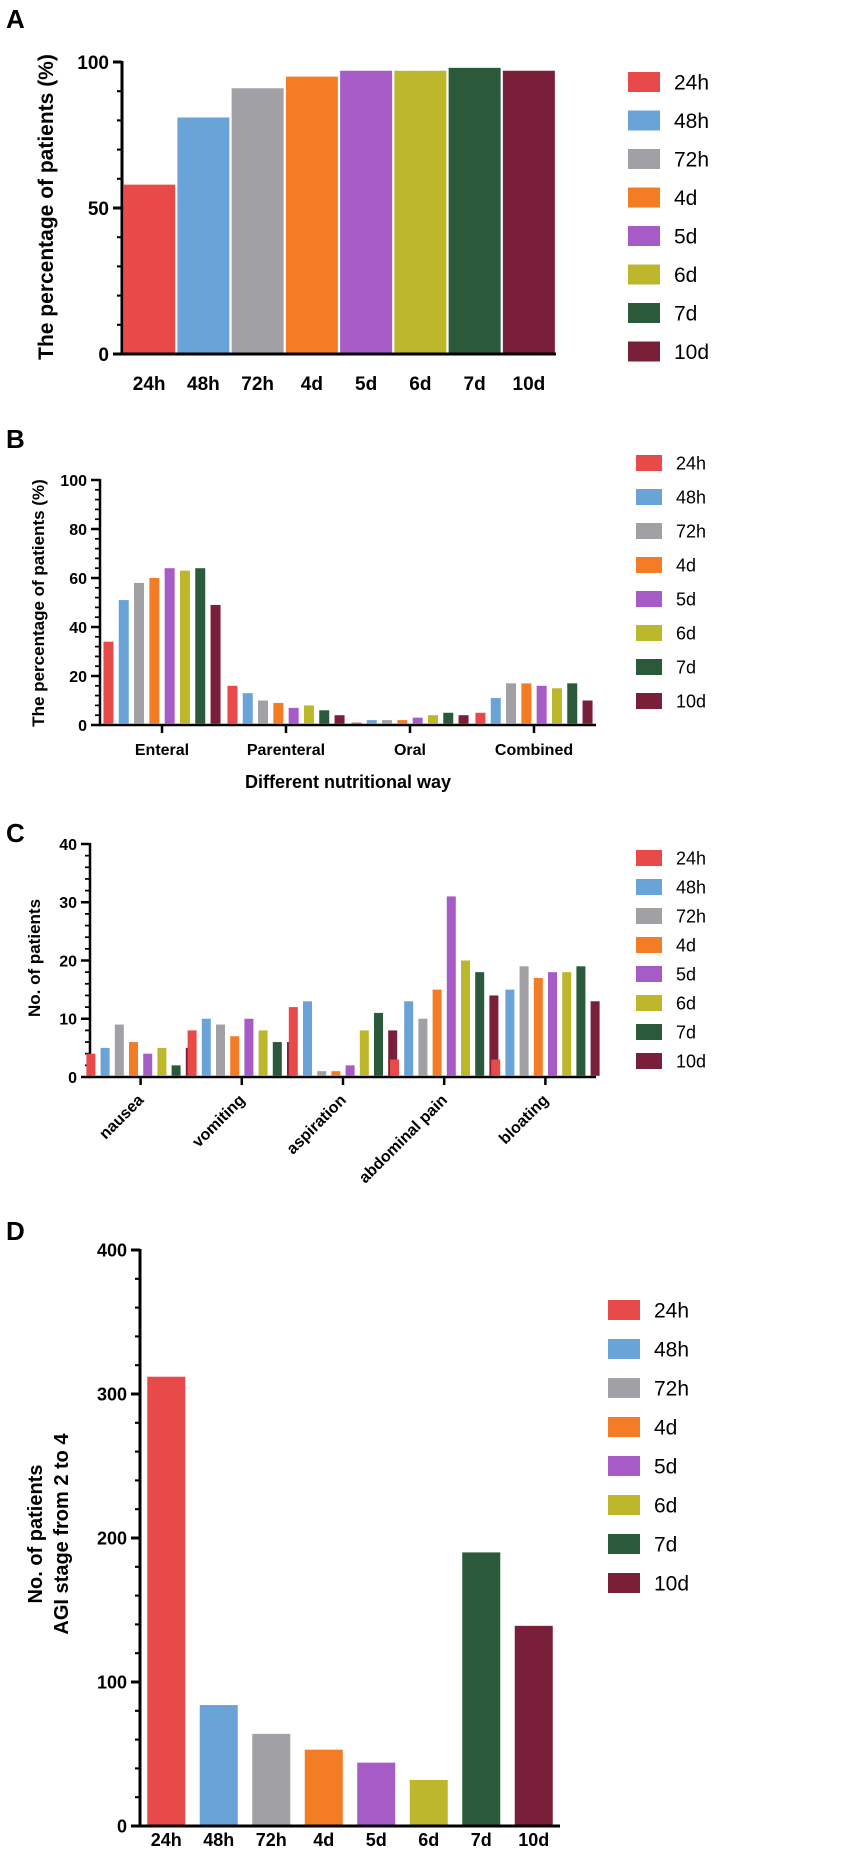 The image size is (851, 1850). Describe the element at coordinates (263, 1053) in the screenshot. I see `bar-6d-vomiting` at that location.